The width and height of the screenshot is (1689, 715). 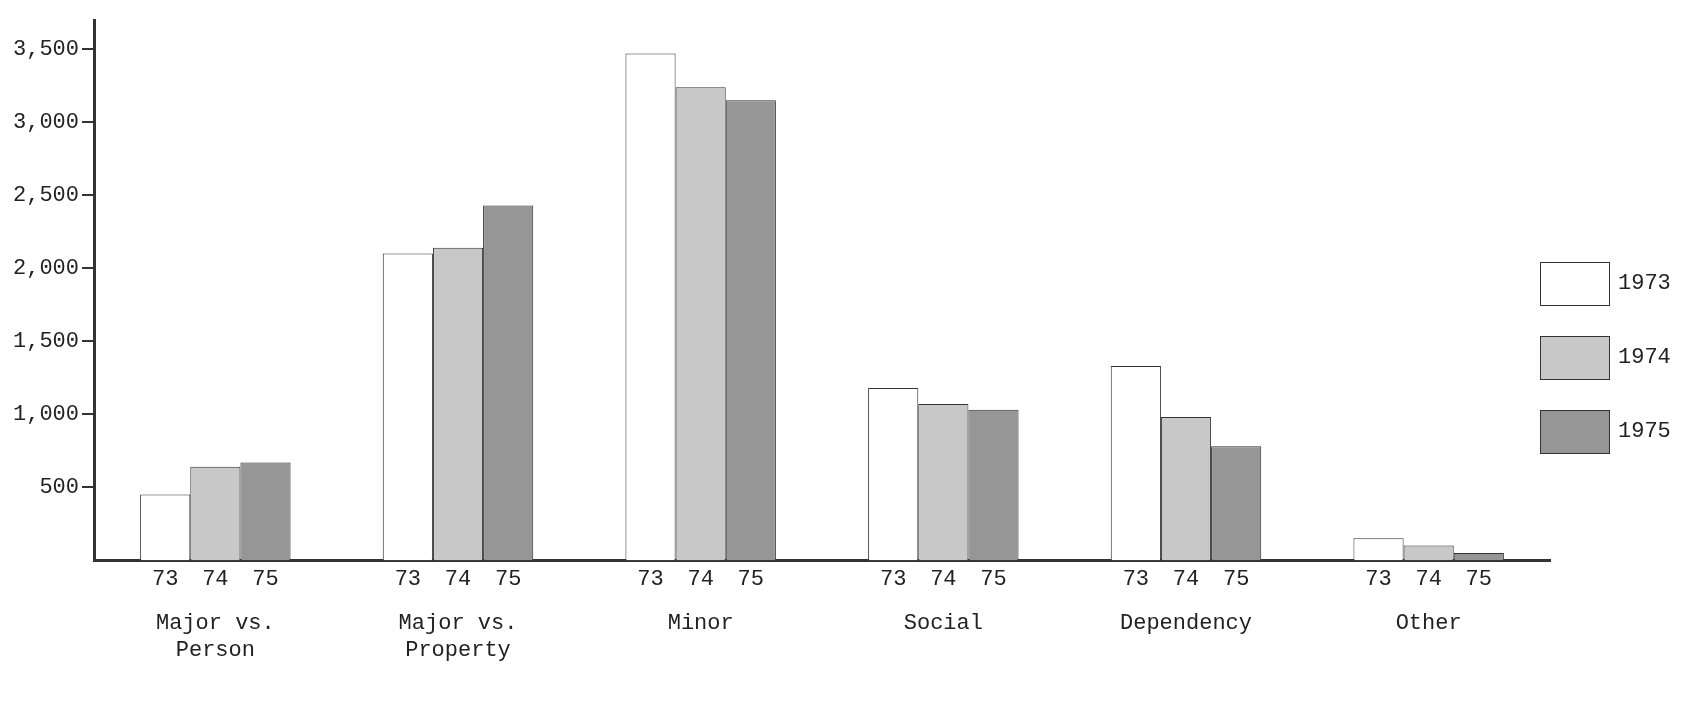 I want to click on x-tick-label: Major vs. Person, so click(x=215, y=637).